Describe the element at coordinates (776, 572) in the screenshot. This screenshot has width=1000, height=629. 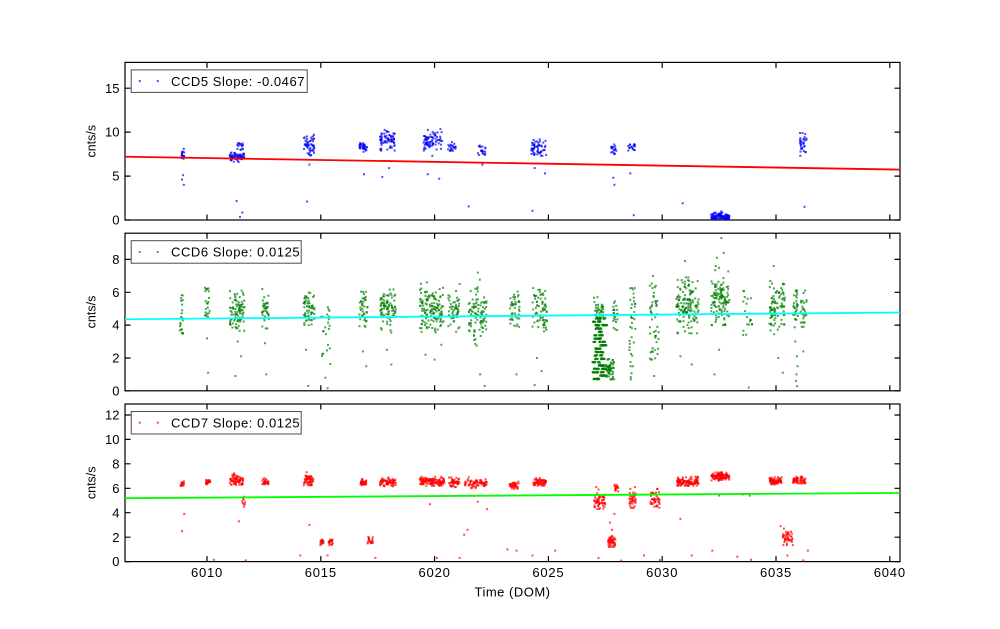
I see `svg-text: 6035` at that location.